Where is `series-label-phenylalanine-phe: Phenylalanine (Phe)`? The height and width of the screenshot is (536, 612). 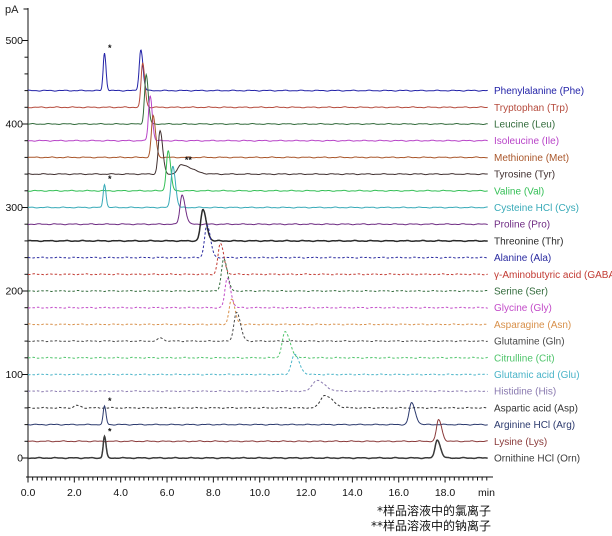
series-label-phenylalanine-phe: Phenylalanine (Phe) is located at coordinates (539, 91).